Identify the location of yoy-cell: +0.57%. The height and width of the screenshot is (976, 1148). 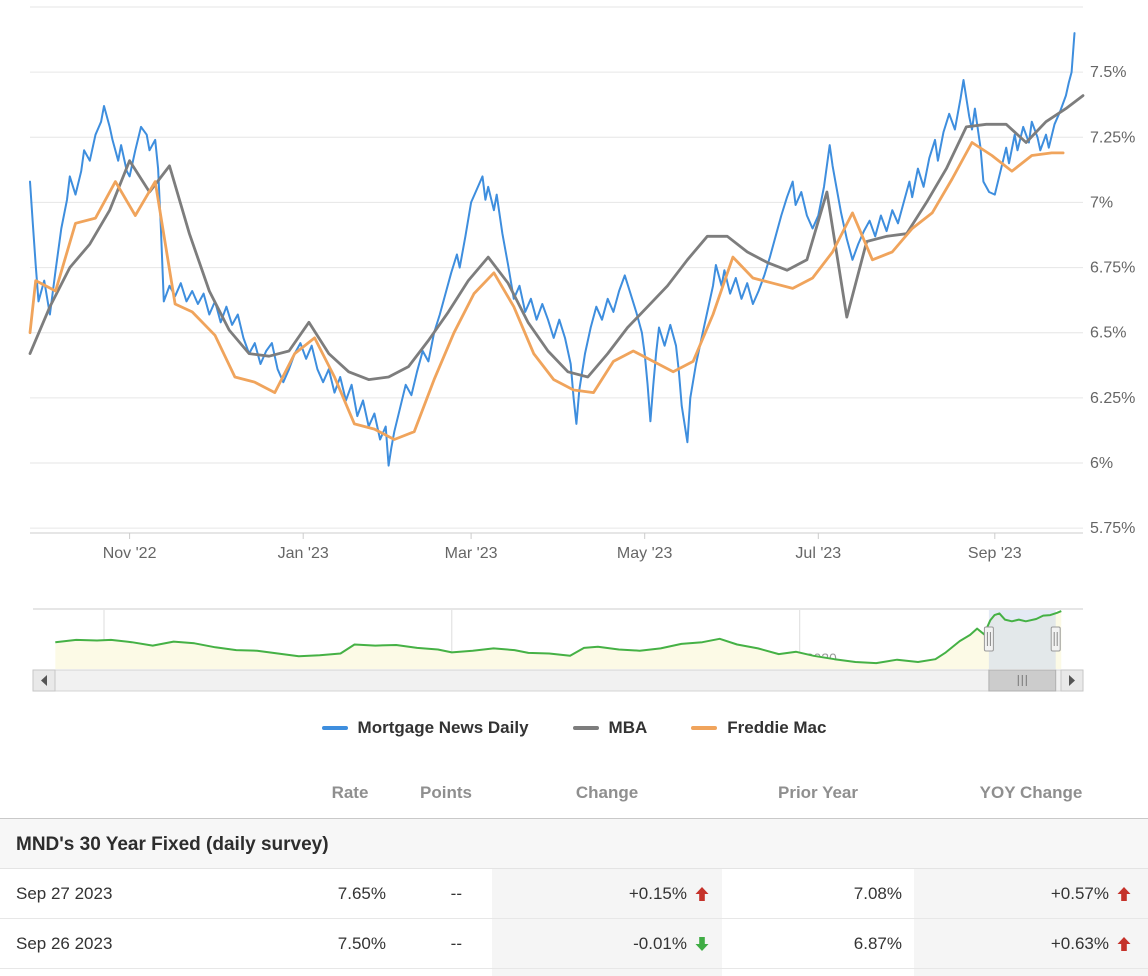
(1031, 894).